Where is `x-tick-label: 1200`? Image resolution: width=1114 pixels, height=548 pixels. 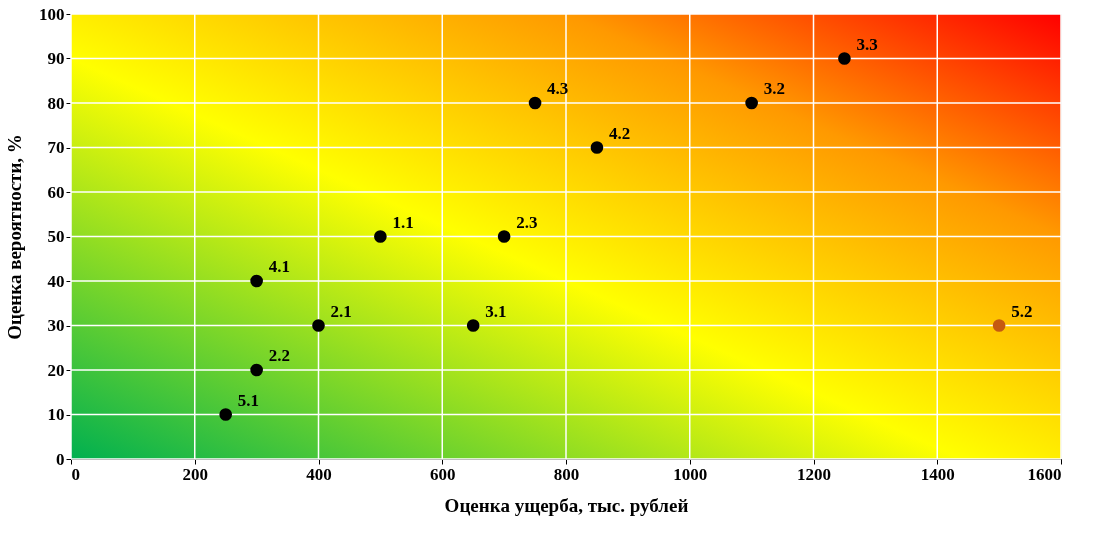
x-tick-label: 1200 is located at coordinates (814, 474).